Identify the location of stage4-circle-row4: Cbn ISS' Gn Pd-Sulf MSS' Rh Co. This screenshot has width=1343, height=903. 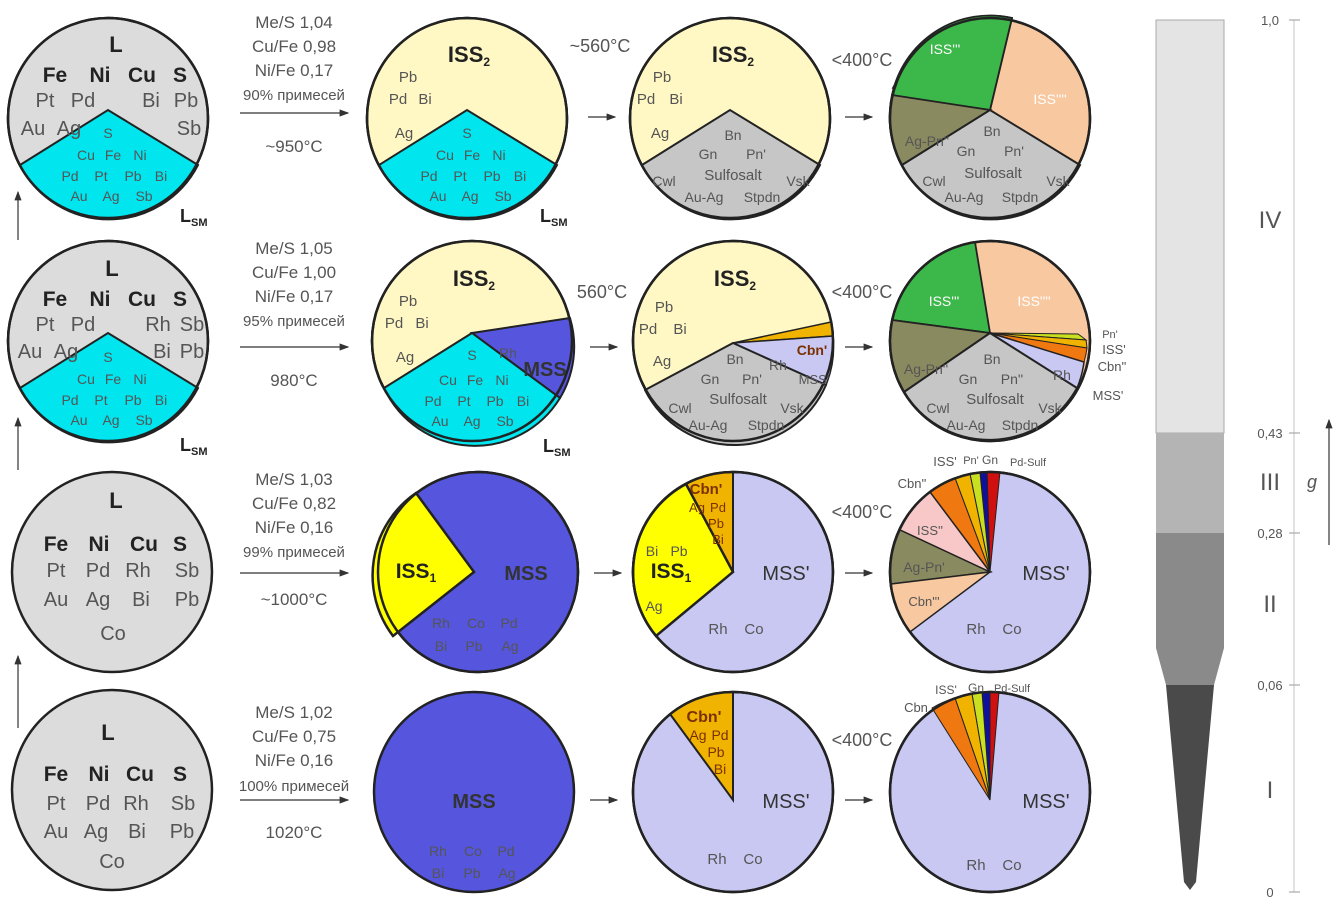
(990, 787).